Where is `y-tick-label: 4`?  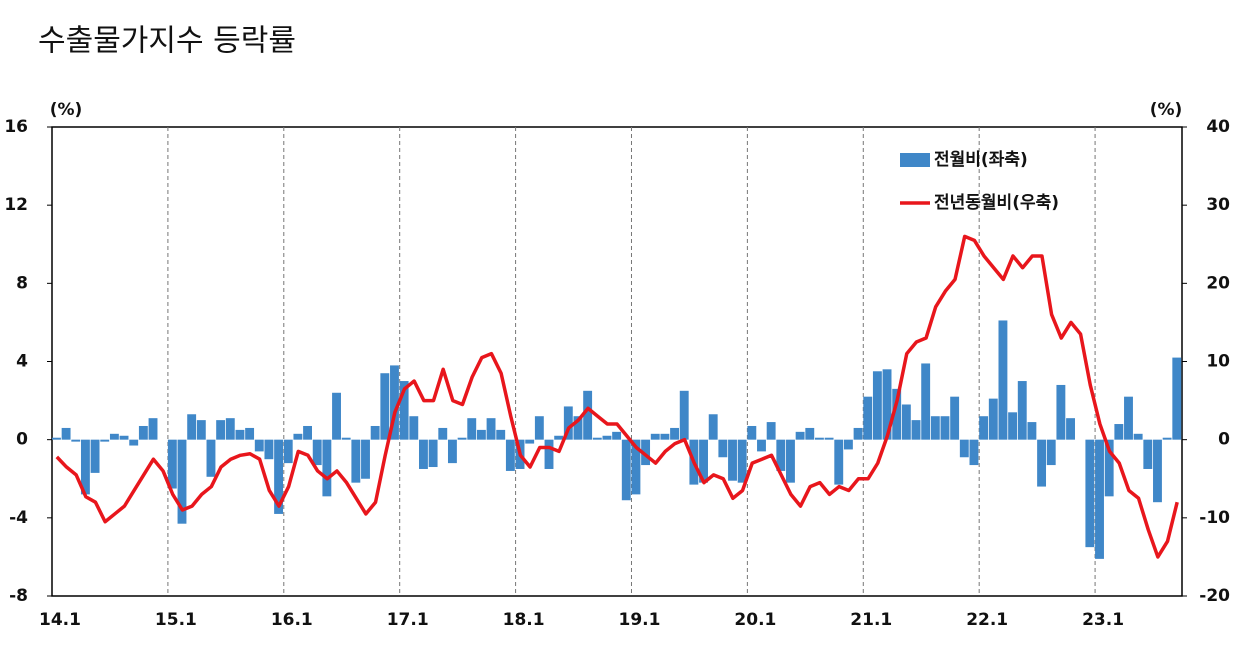
y-tick-label: 4 is located at coordinates (22, 362).